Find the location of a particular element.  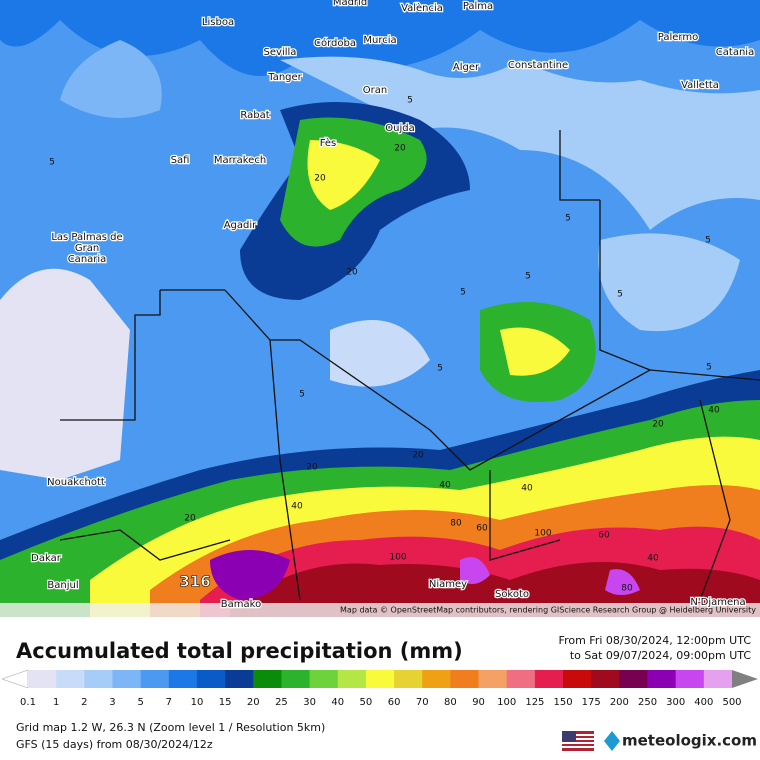

city-label: Bamako is located at coordinates (241, 604).